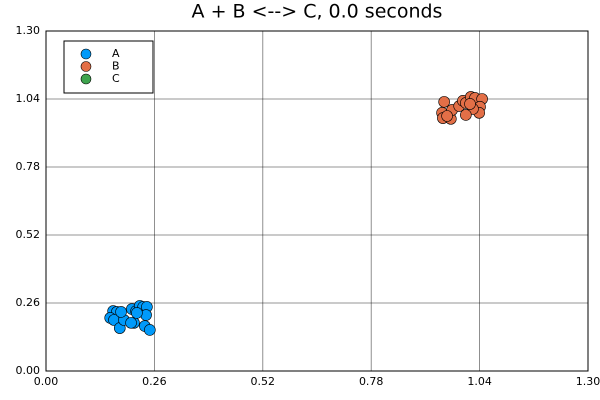  What do you see at coordinates (479, 381) in the screenshot?
I see `x-tick-label: 1.04` at bounding box center [479, 381].